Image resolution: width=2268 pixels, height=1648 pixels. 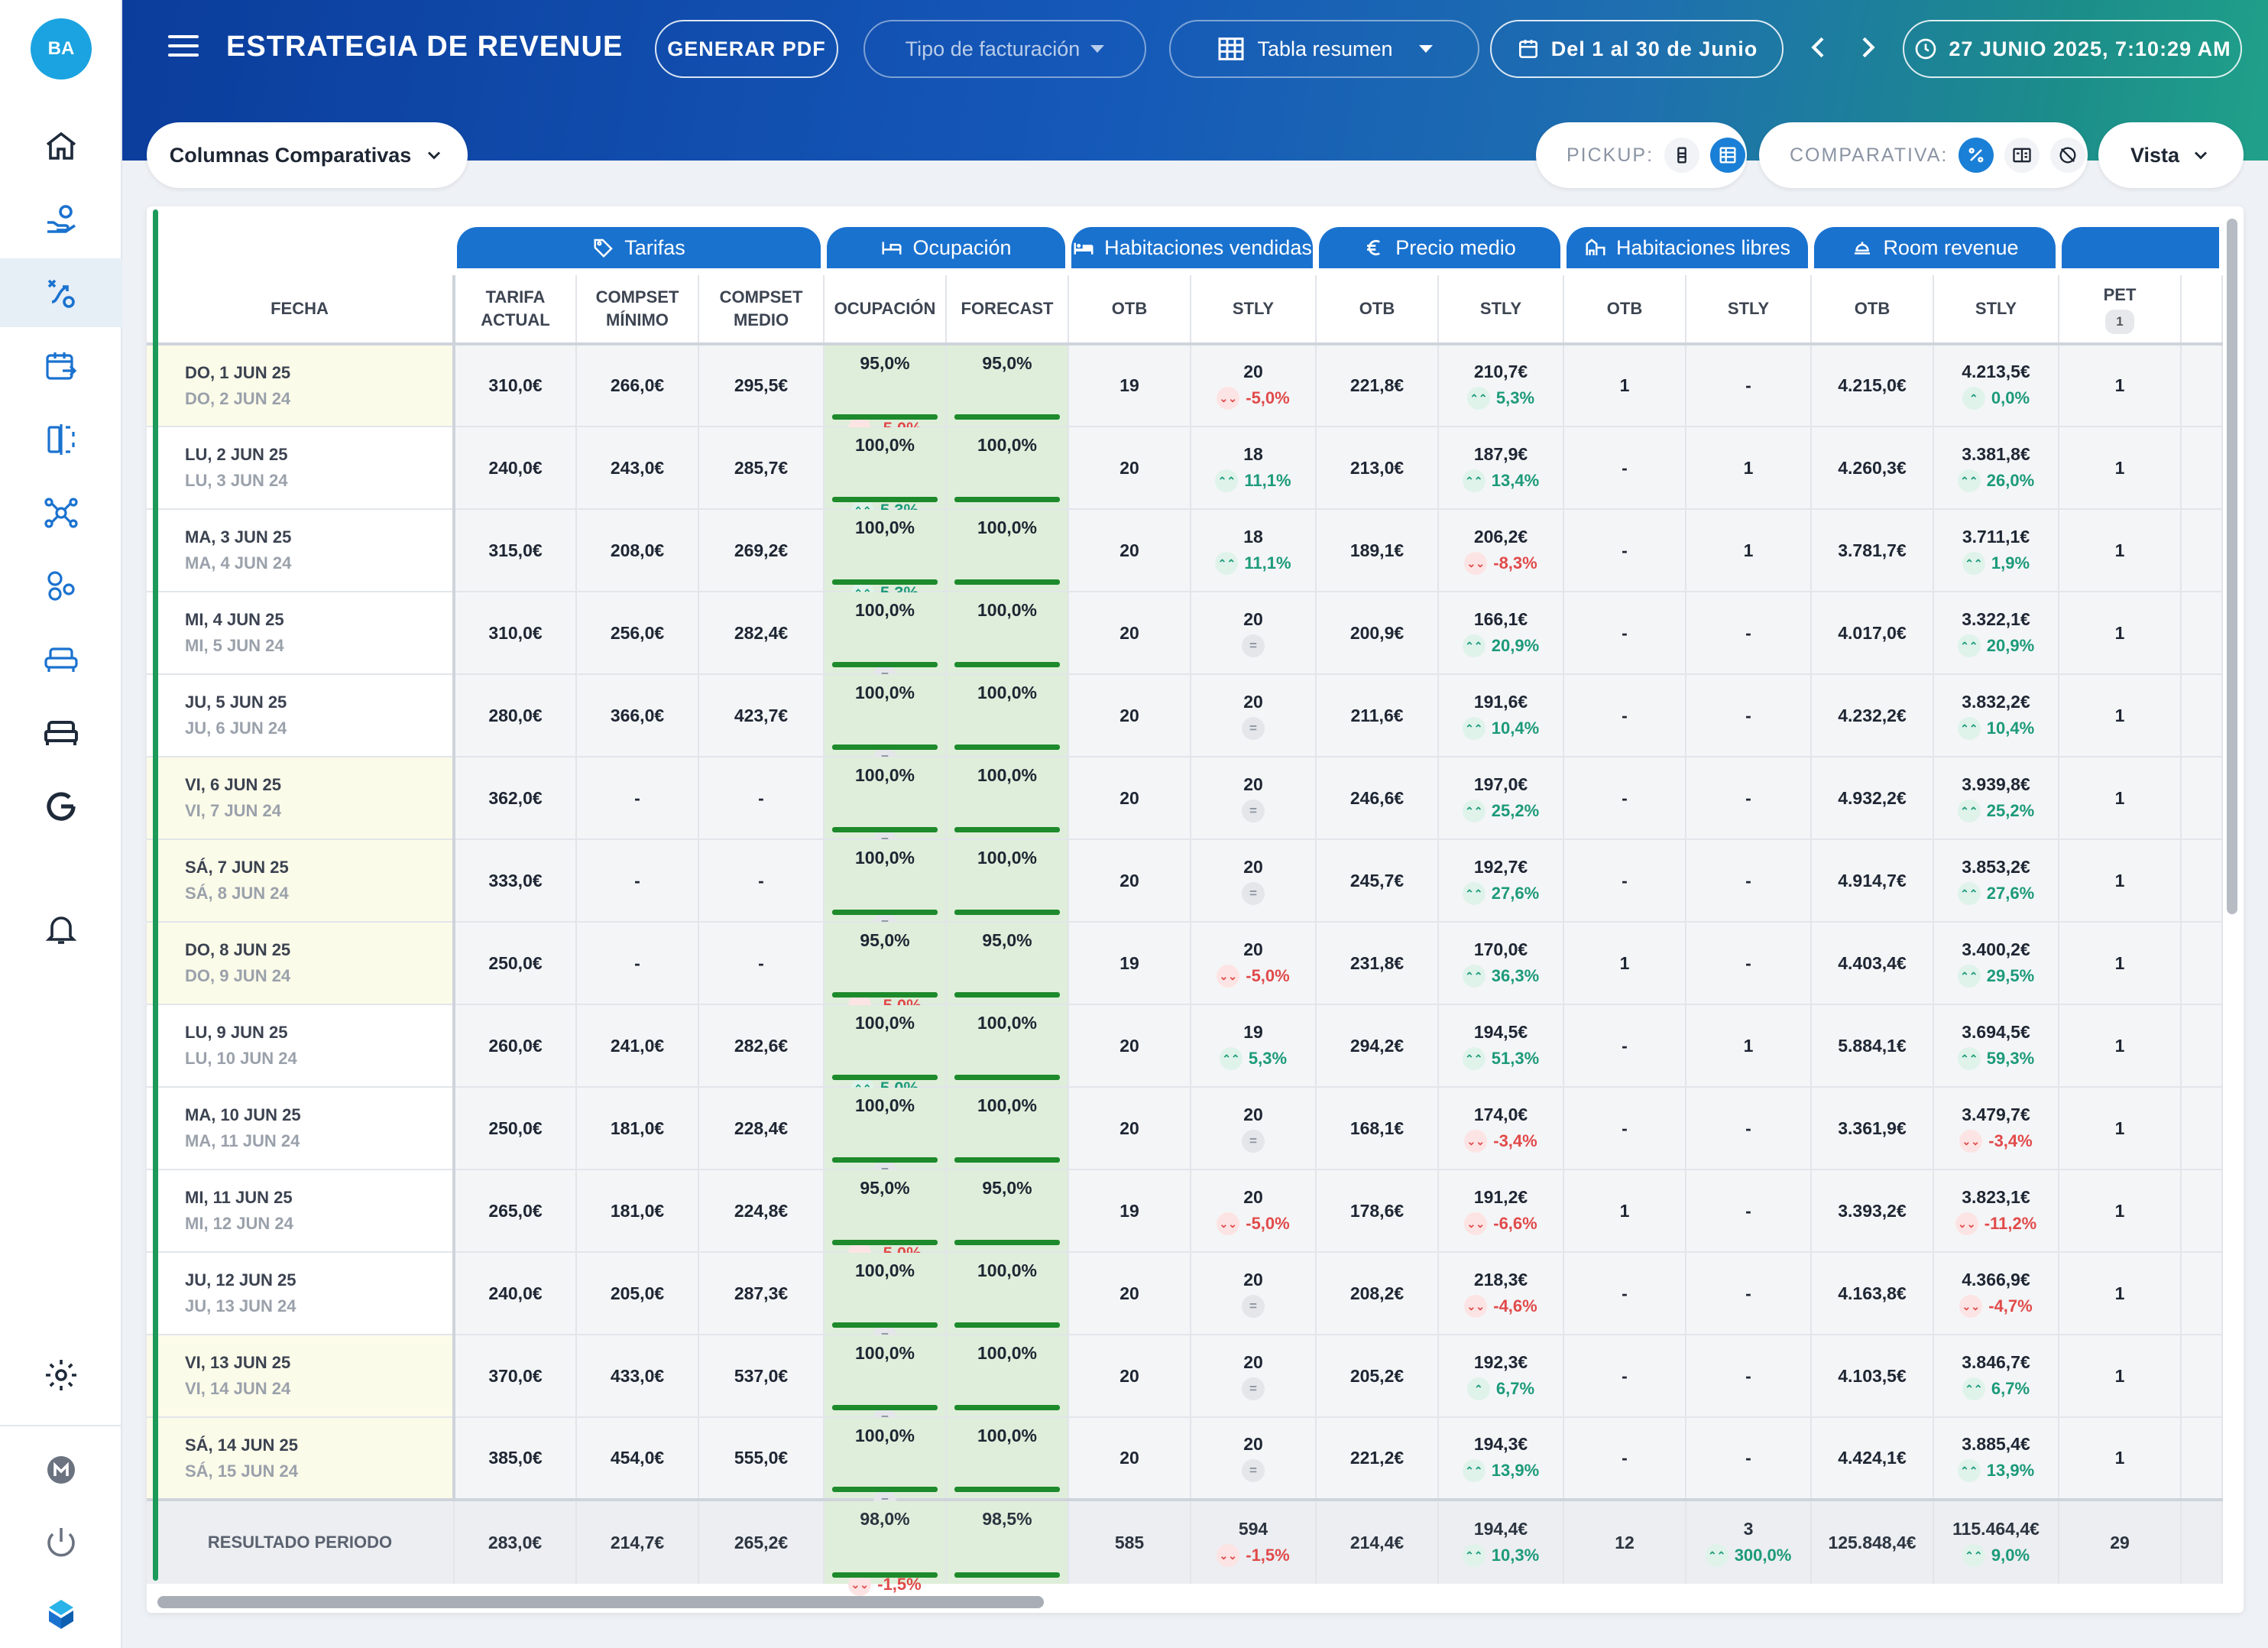 What do you see at coordinates (301, 633) in the screenshot?
I see `date-cell: MI, 4 JUN 25 MI, 5 JUN 24` at bounding box center [301, 633].